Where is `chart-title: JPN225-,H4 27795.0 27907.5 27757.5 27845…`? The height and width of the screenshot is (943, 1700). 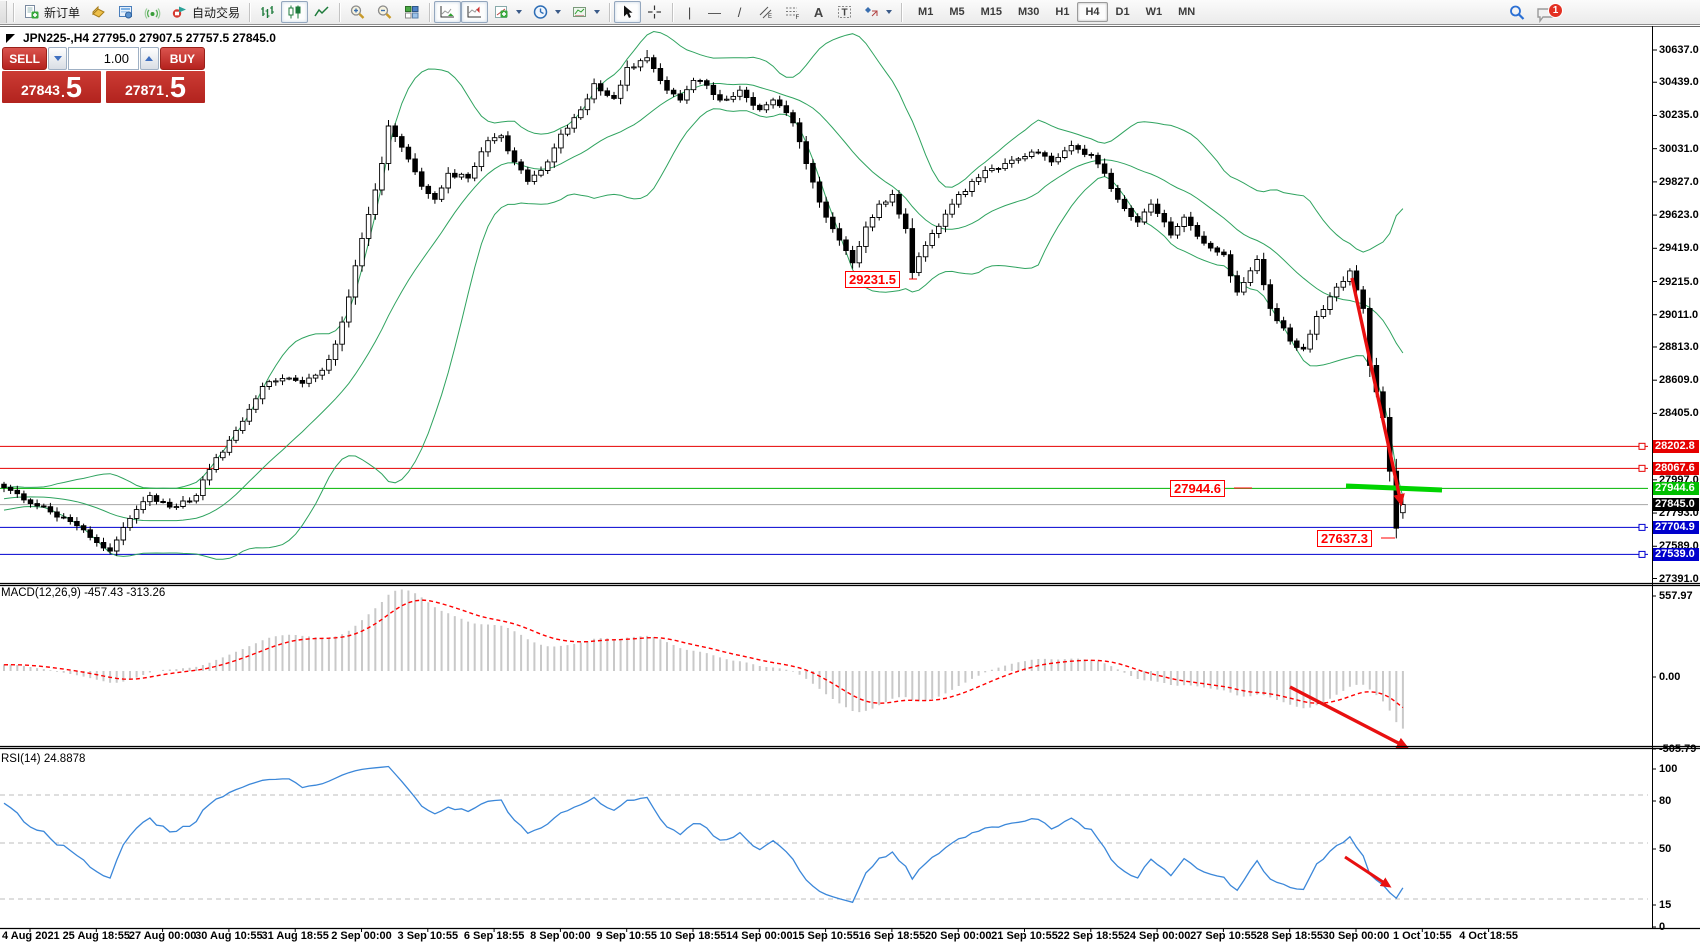 chart-title: JPN225-,H4 27795.0 27907.5 27757.5 27845… is located at coordinates (141, 38).